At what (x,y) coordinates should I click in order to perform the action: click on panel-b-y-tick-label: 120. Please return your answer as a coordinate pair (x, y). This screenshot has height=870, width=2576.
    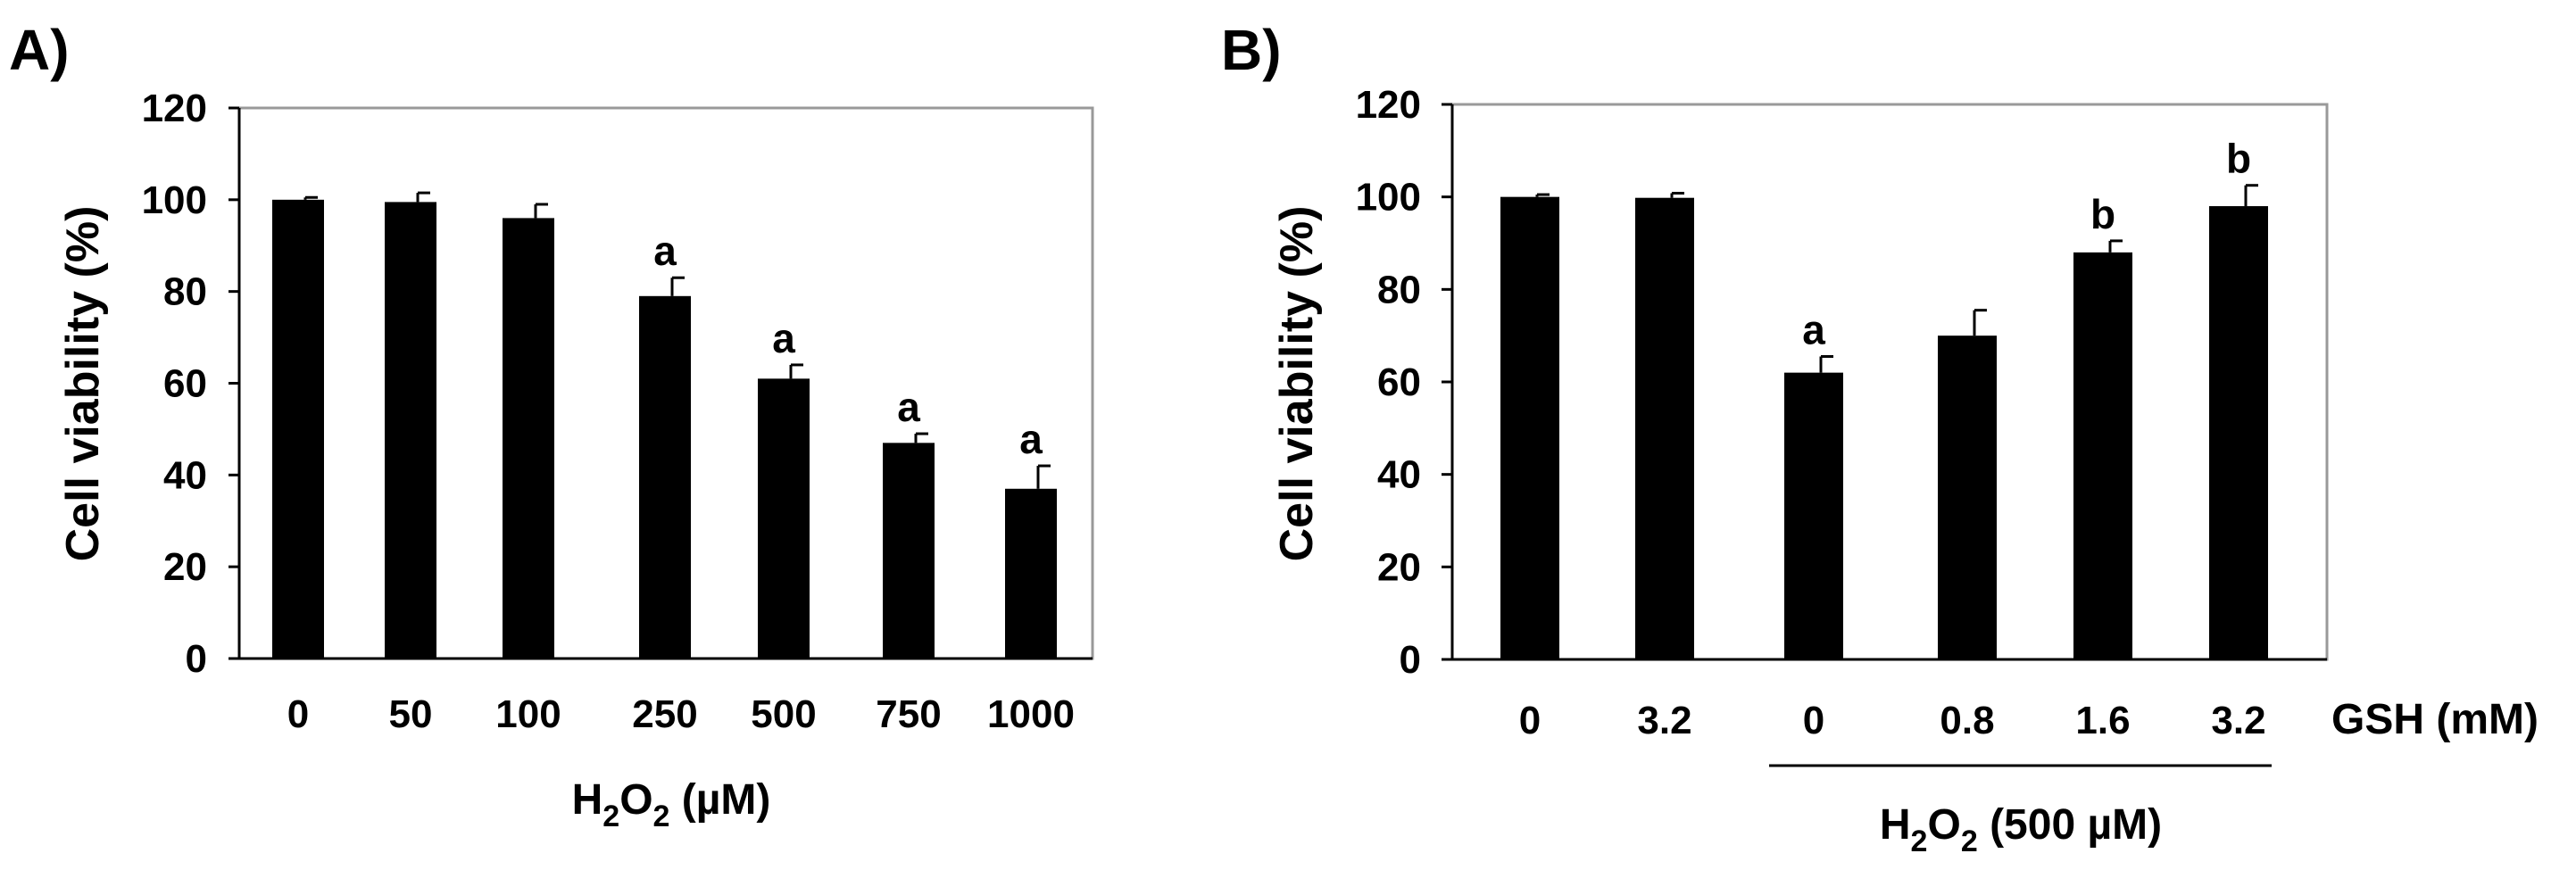
    Looking at the image, I should click on (1389, 105).